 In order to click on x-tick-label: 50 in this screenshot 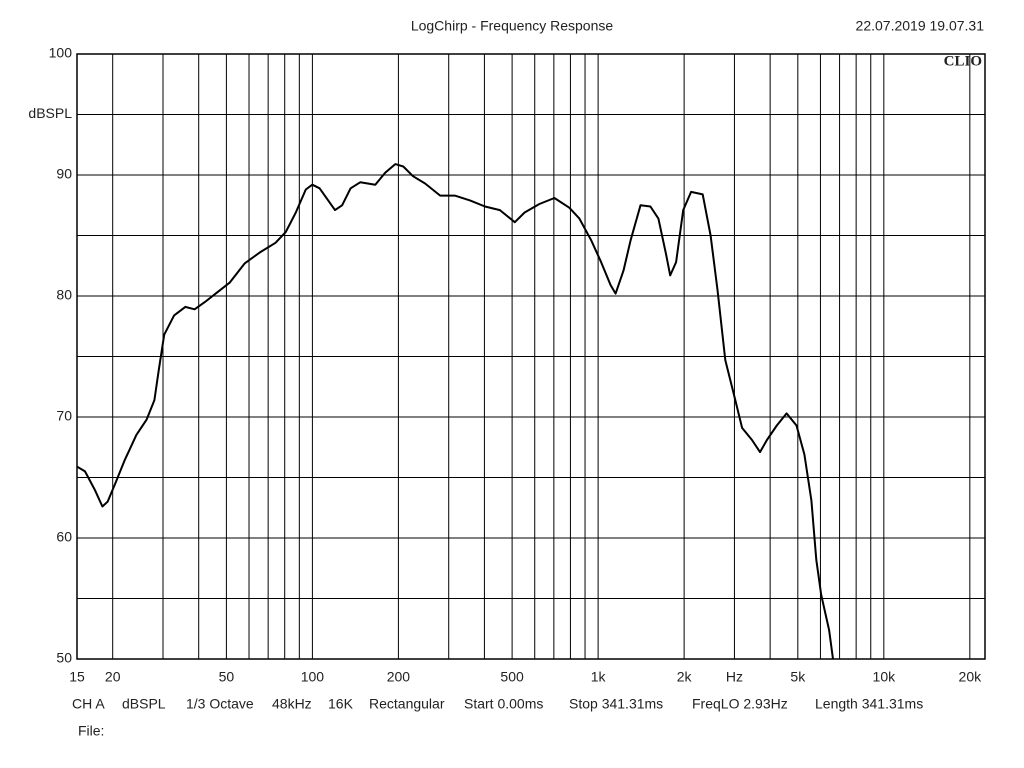, I will do `click(227, 677)`.